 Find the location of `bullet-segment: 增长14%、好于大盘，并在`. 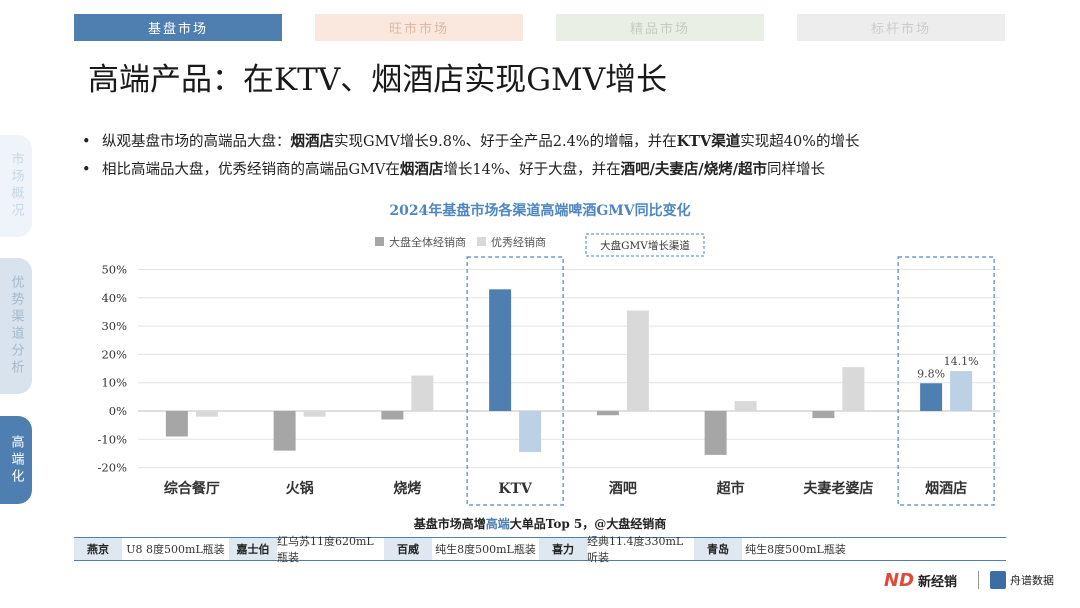

bullet-segment: 增长14%、好于大盘，并在 is located at coordinates (532, 170).